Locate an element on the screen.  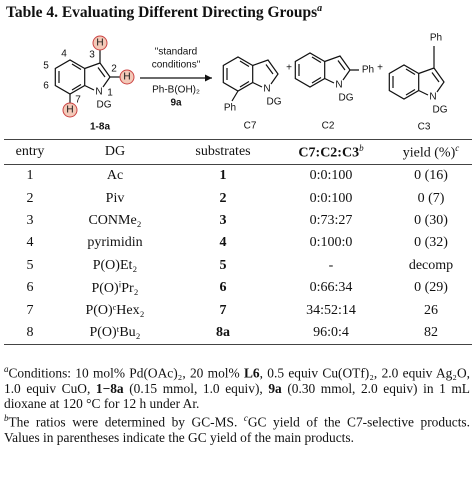
table-cell: 82 is located at coordinates (431, 333).